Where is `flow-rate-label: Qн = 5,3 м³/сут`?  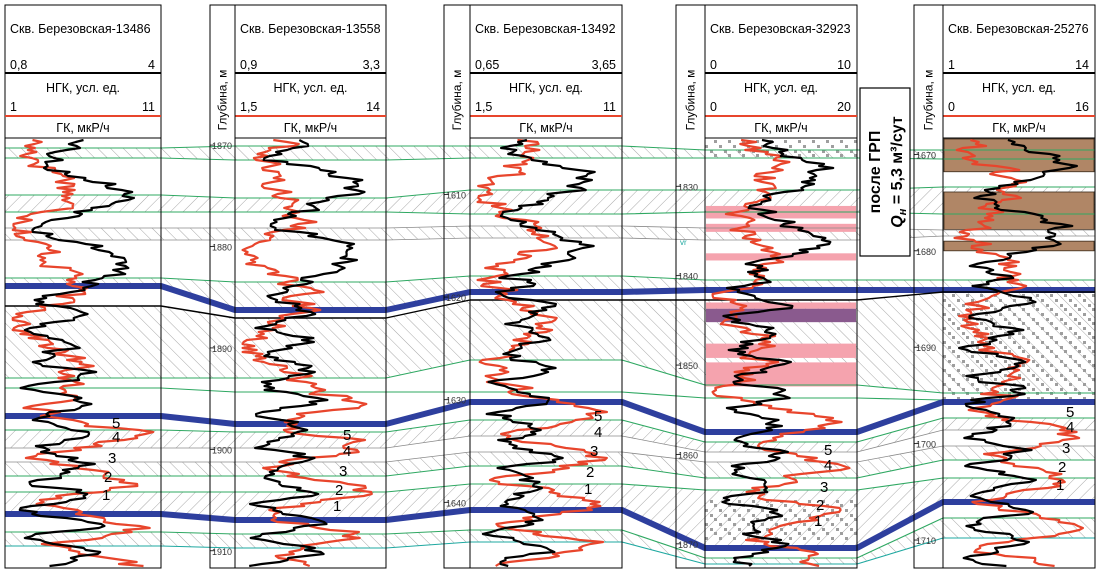
flow-rate-label: Qн = 5,3 м³/сут is located at coordinates (899, 172).